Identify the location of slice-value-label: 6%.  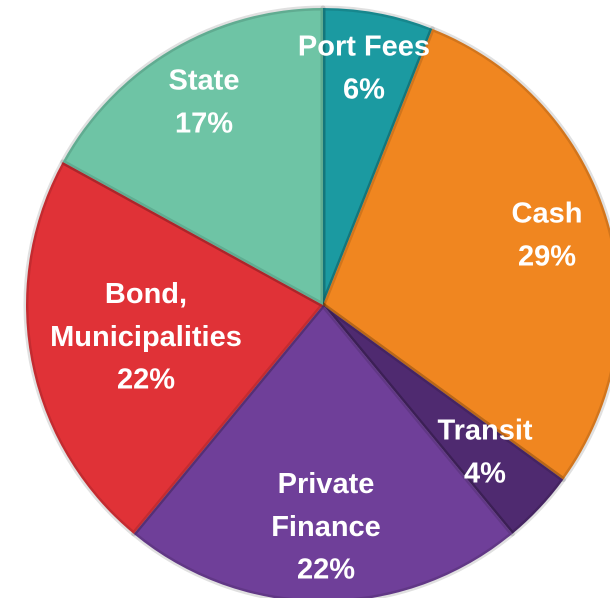
(364, 90).